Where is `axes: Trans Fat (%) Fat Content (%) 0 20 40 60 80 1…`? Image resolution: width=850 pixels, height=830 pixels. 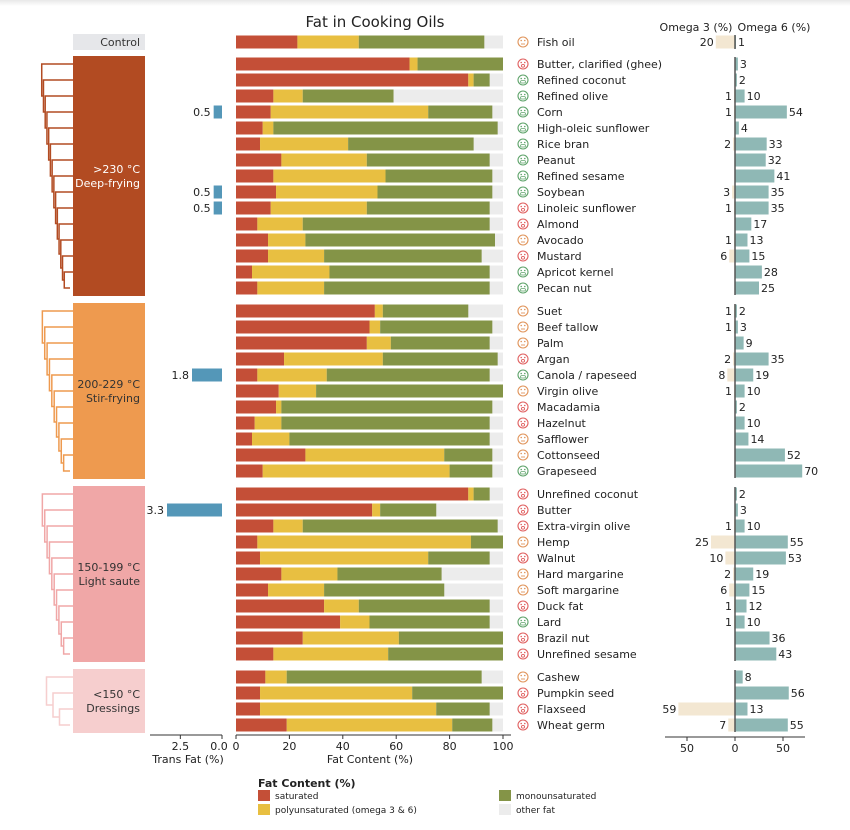
axes: Trans Fat (%) Fat Content (%) 0 20 40 60 80 1… is located at coordinates (477, 750).